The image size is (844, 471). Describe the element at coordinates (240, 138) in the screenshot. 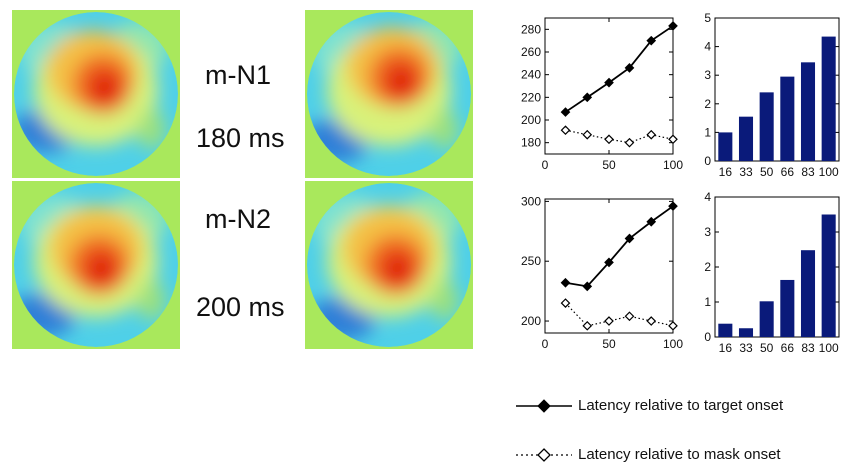

I see `latency-label-n1: 180 ms` at that location.